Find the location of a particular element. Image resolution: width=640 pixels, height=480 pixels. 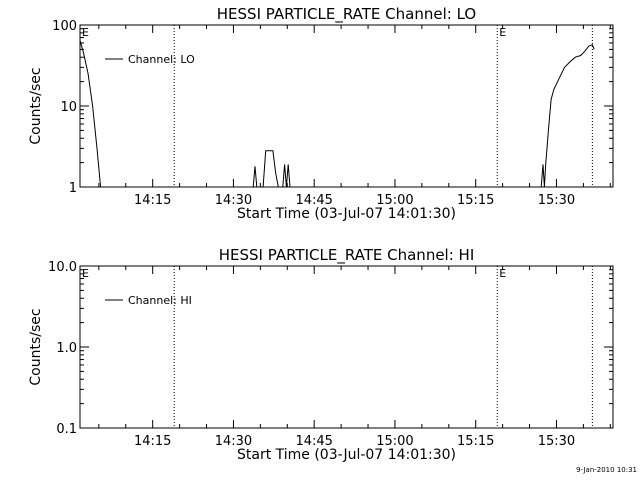

y-tick-label: 0.1 is located at coordinates (66, 429).